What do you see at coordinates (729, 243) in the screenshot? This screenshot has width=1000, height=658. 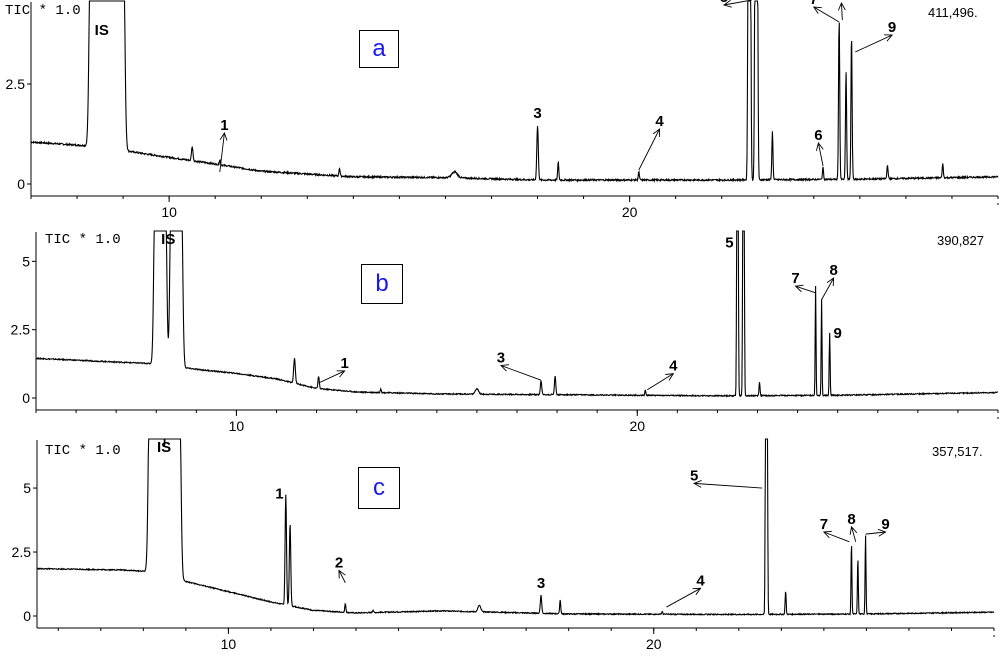 I see `peak-label-b-5: 5` at bounding box center [729, 243].